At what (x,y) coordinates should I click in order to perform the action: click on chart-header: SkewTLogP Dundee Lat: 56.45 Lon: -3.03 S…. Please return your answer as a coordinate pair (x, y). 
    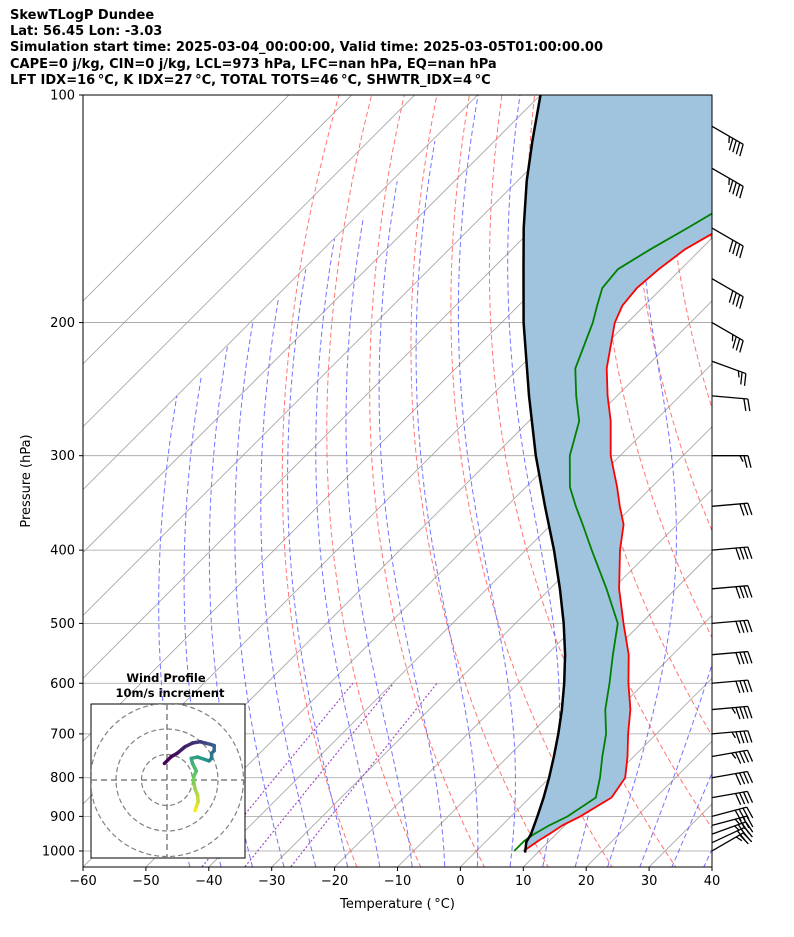
    Looking at the image, I should click on (306, 48).